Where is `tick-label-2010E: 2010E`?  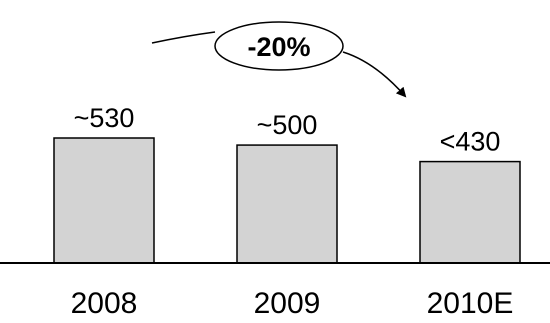 tick-label-2010E: 2010E is located at coordinates (470, 303).